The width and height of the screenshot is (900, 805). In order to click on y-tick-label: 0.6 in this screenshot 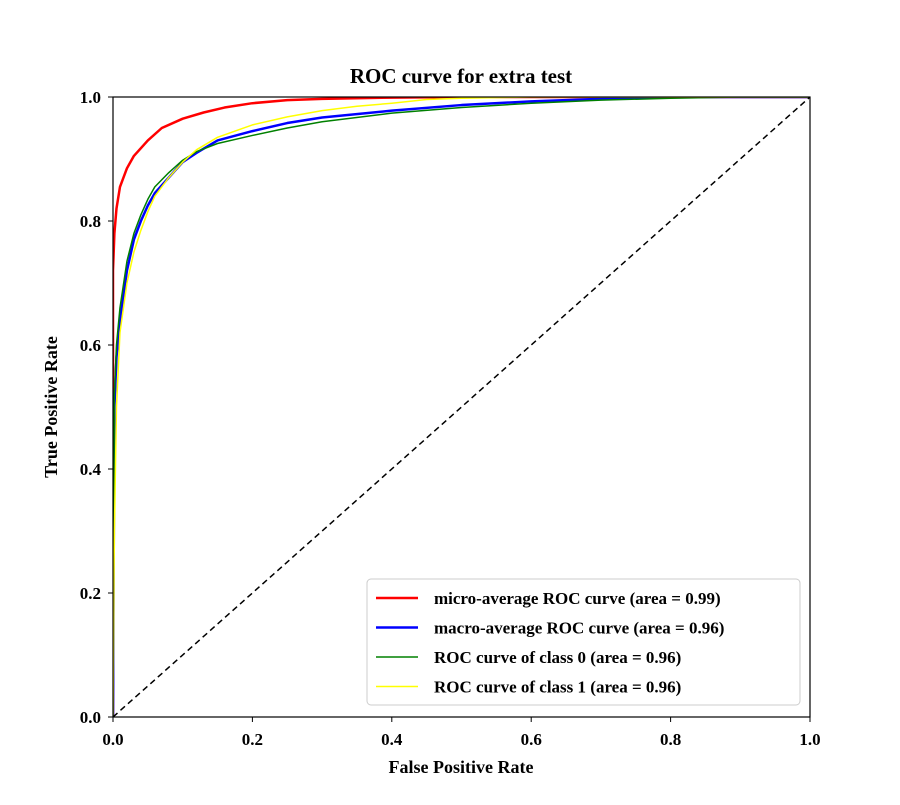, I will do `click(90, 345)`.